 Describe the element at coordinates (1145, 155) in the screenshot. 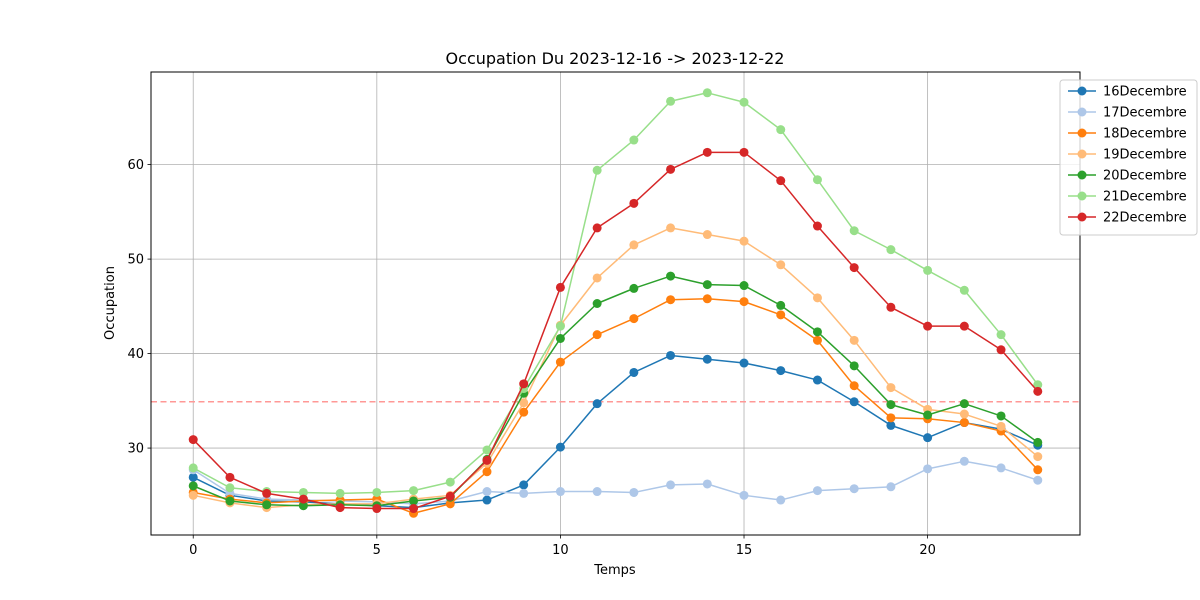

I see `legend-label: 19Decembre` at that location.